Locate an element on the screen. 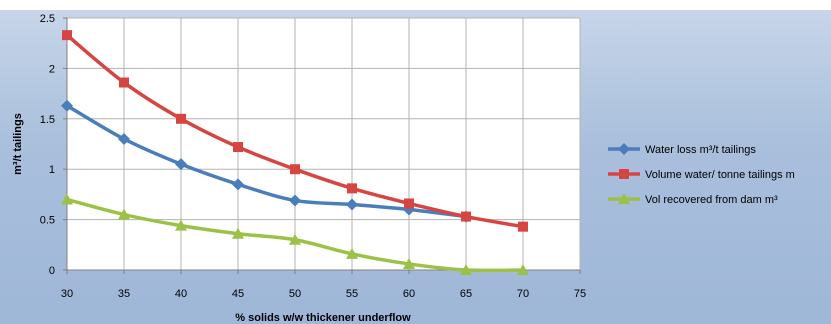 The width and height of the screenshot is (831, 324). legend-item-water-loss: Water loss m³/t tailings is located at coordinates (682, 149).